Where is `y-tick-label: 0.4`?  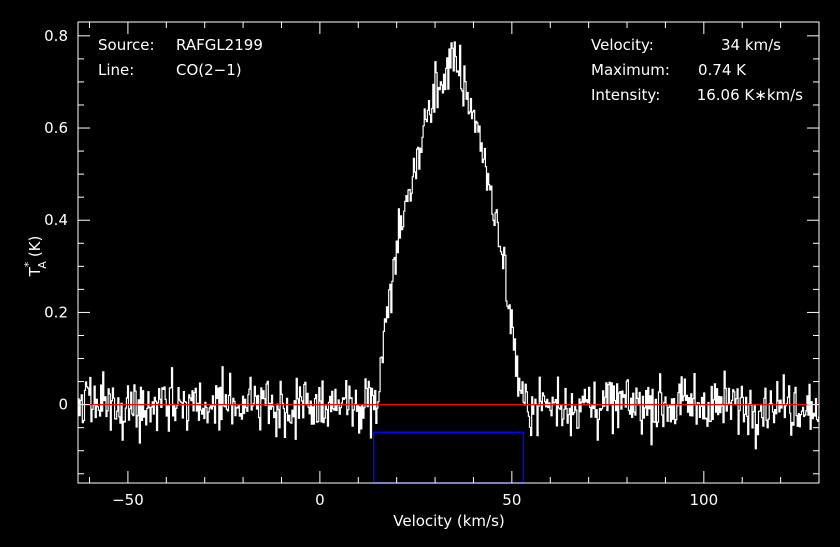 y-tick-label: 0.4 is located at coordinates (56, 220).